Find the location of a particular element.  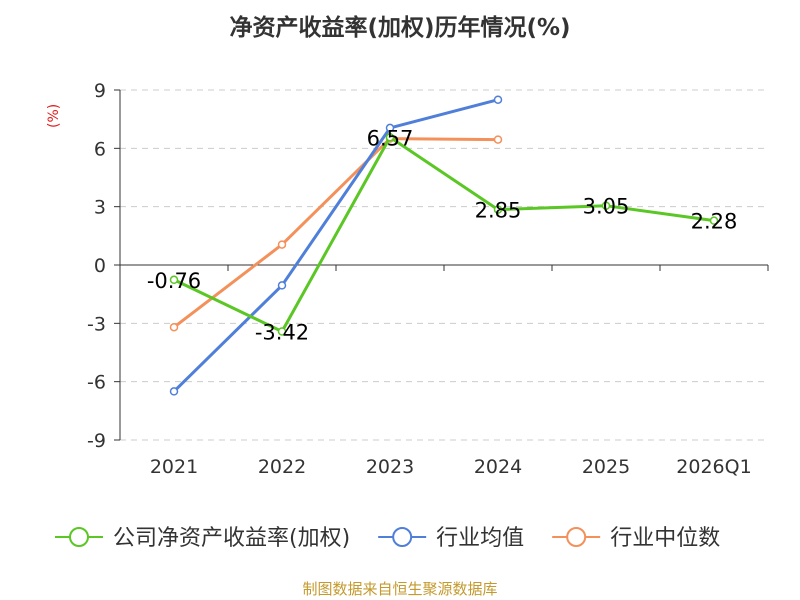

data-label: 2.85 is located at coordinates (498, 211).